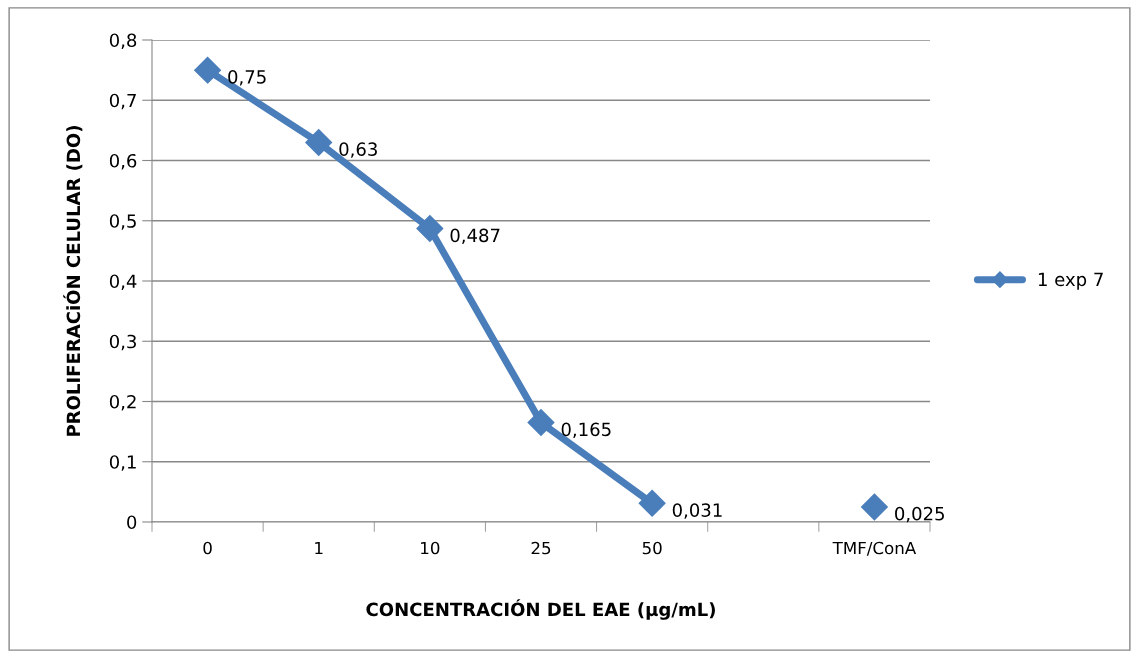  Describe the element at coordinates (586, 430) in the screenshot. I see `data-label: 0,165` at that location.